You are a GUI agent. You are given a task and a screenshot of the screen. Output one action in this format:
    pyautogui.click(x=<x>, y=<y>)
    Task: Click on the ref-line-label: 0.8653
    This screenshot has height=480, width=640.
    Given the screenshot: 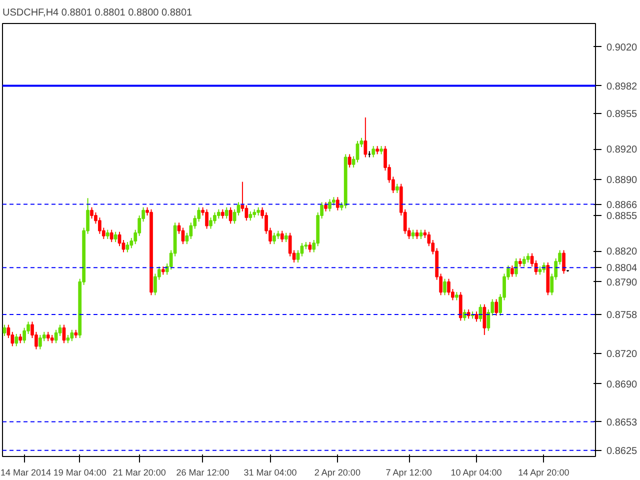 What is the action you would take?
    pyautogui.click(x=622, y=422)
    